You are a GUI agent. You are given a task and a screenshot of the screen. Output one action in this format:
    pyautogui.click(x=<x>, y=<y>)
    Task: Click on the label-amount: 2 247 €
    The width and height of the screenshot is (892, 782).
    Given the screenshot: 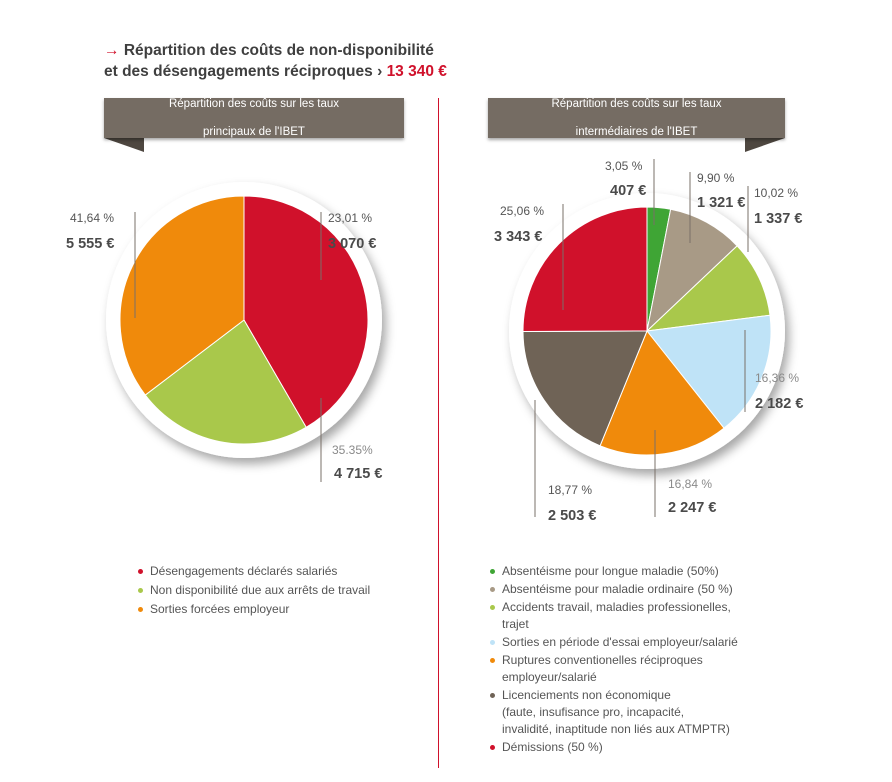 What is the action you would take?
    pyautogui.click(x=692, y=508)
    